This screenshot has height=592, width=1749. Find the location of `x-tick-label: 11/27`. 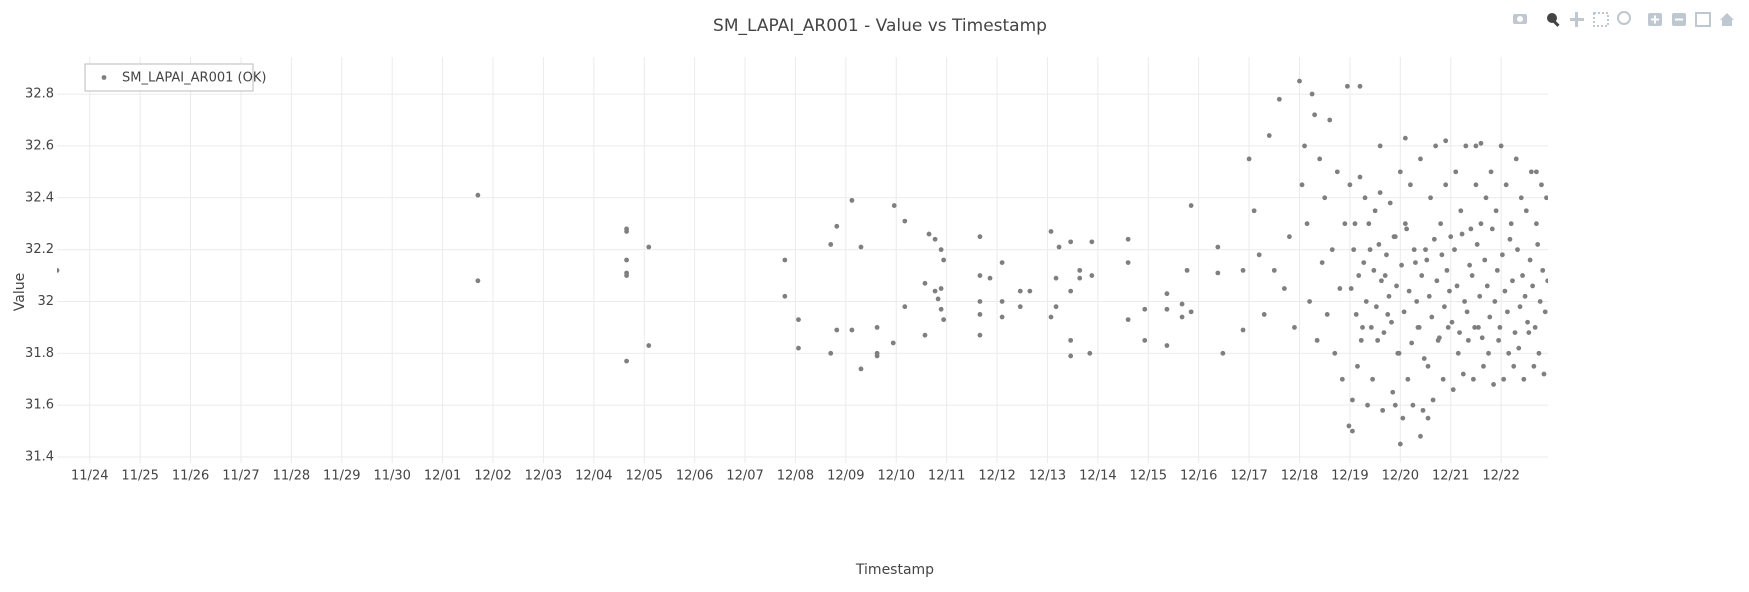

x-tick-label: 11/27 is located at coordinates (240, 476).